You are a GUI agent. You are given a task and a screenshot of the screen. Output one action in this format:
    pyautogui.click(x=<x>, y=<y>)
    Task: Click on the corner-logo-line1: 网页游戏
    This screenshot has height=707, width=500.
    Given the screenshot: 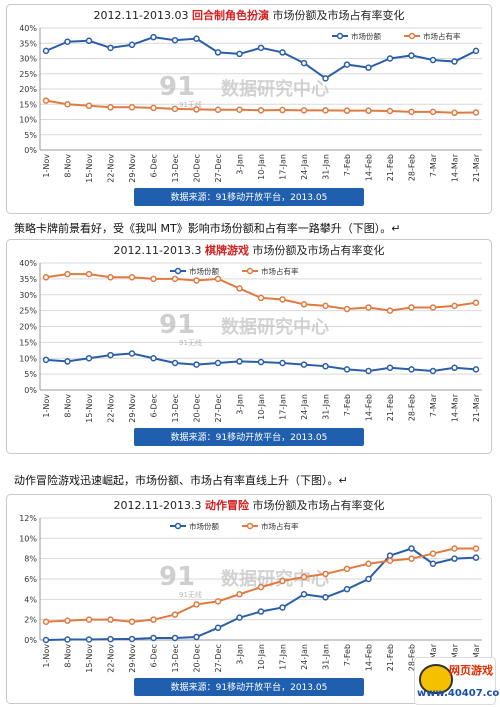 What is the action you would take?
    pyautogui.click(x=471, y=670)
    